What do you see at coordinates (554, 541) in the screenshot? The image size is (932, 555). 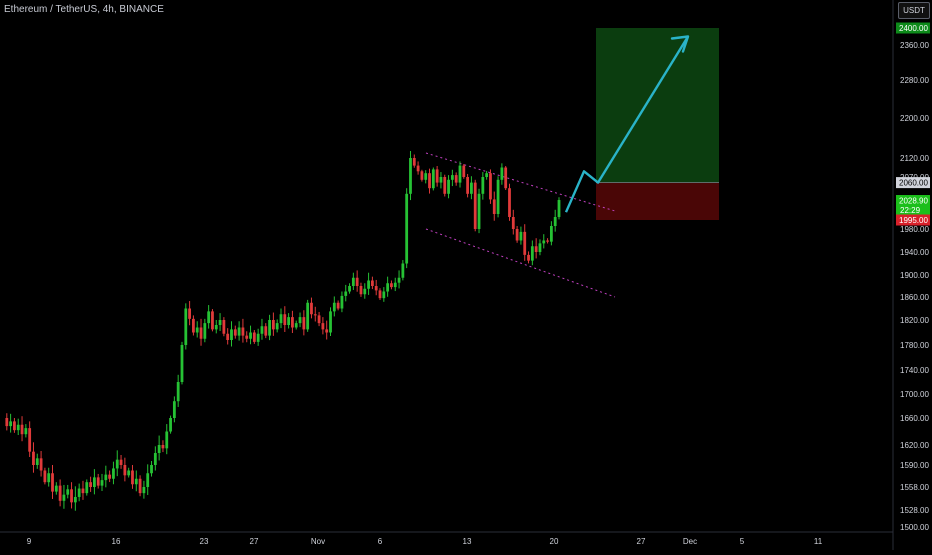 I see `time-tick-label: 20` at bounding box center [554, 541].